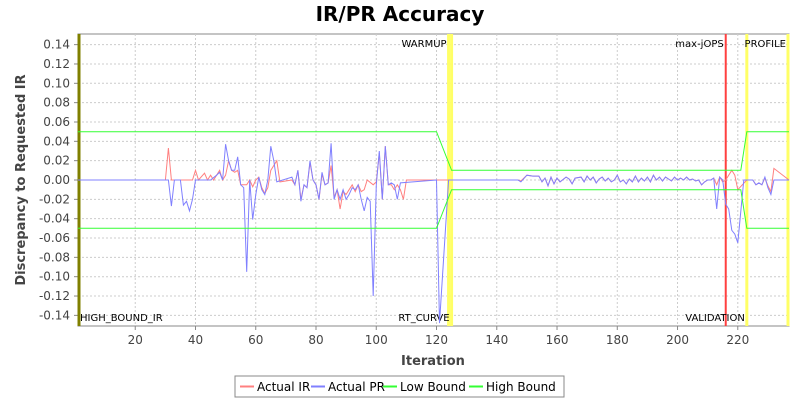  I want to click on legend: Actual IR Actual PR Low Bound High Bound, so click(399, 386).